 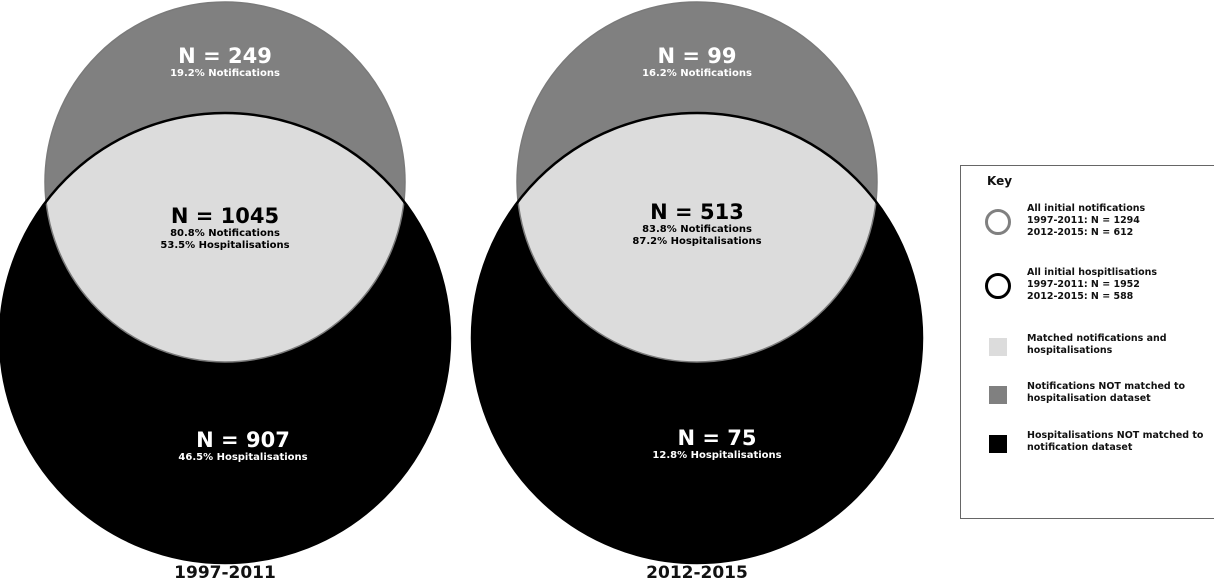 What do you see at coordinates (697, 573) in the screenshot?
I see `period-label-2012-2015: 2012-2015` at bounding box center [697, 573].